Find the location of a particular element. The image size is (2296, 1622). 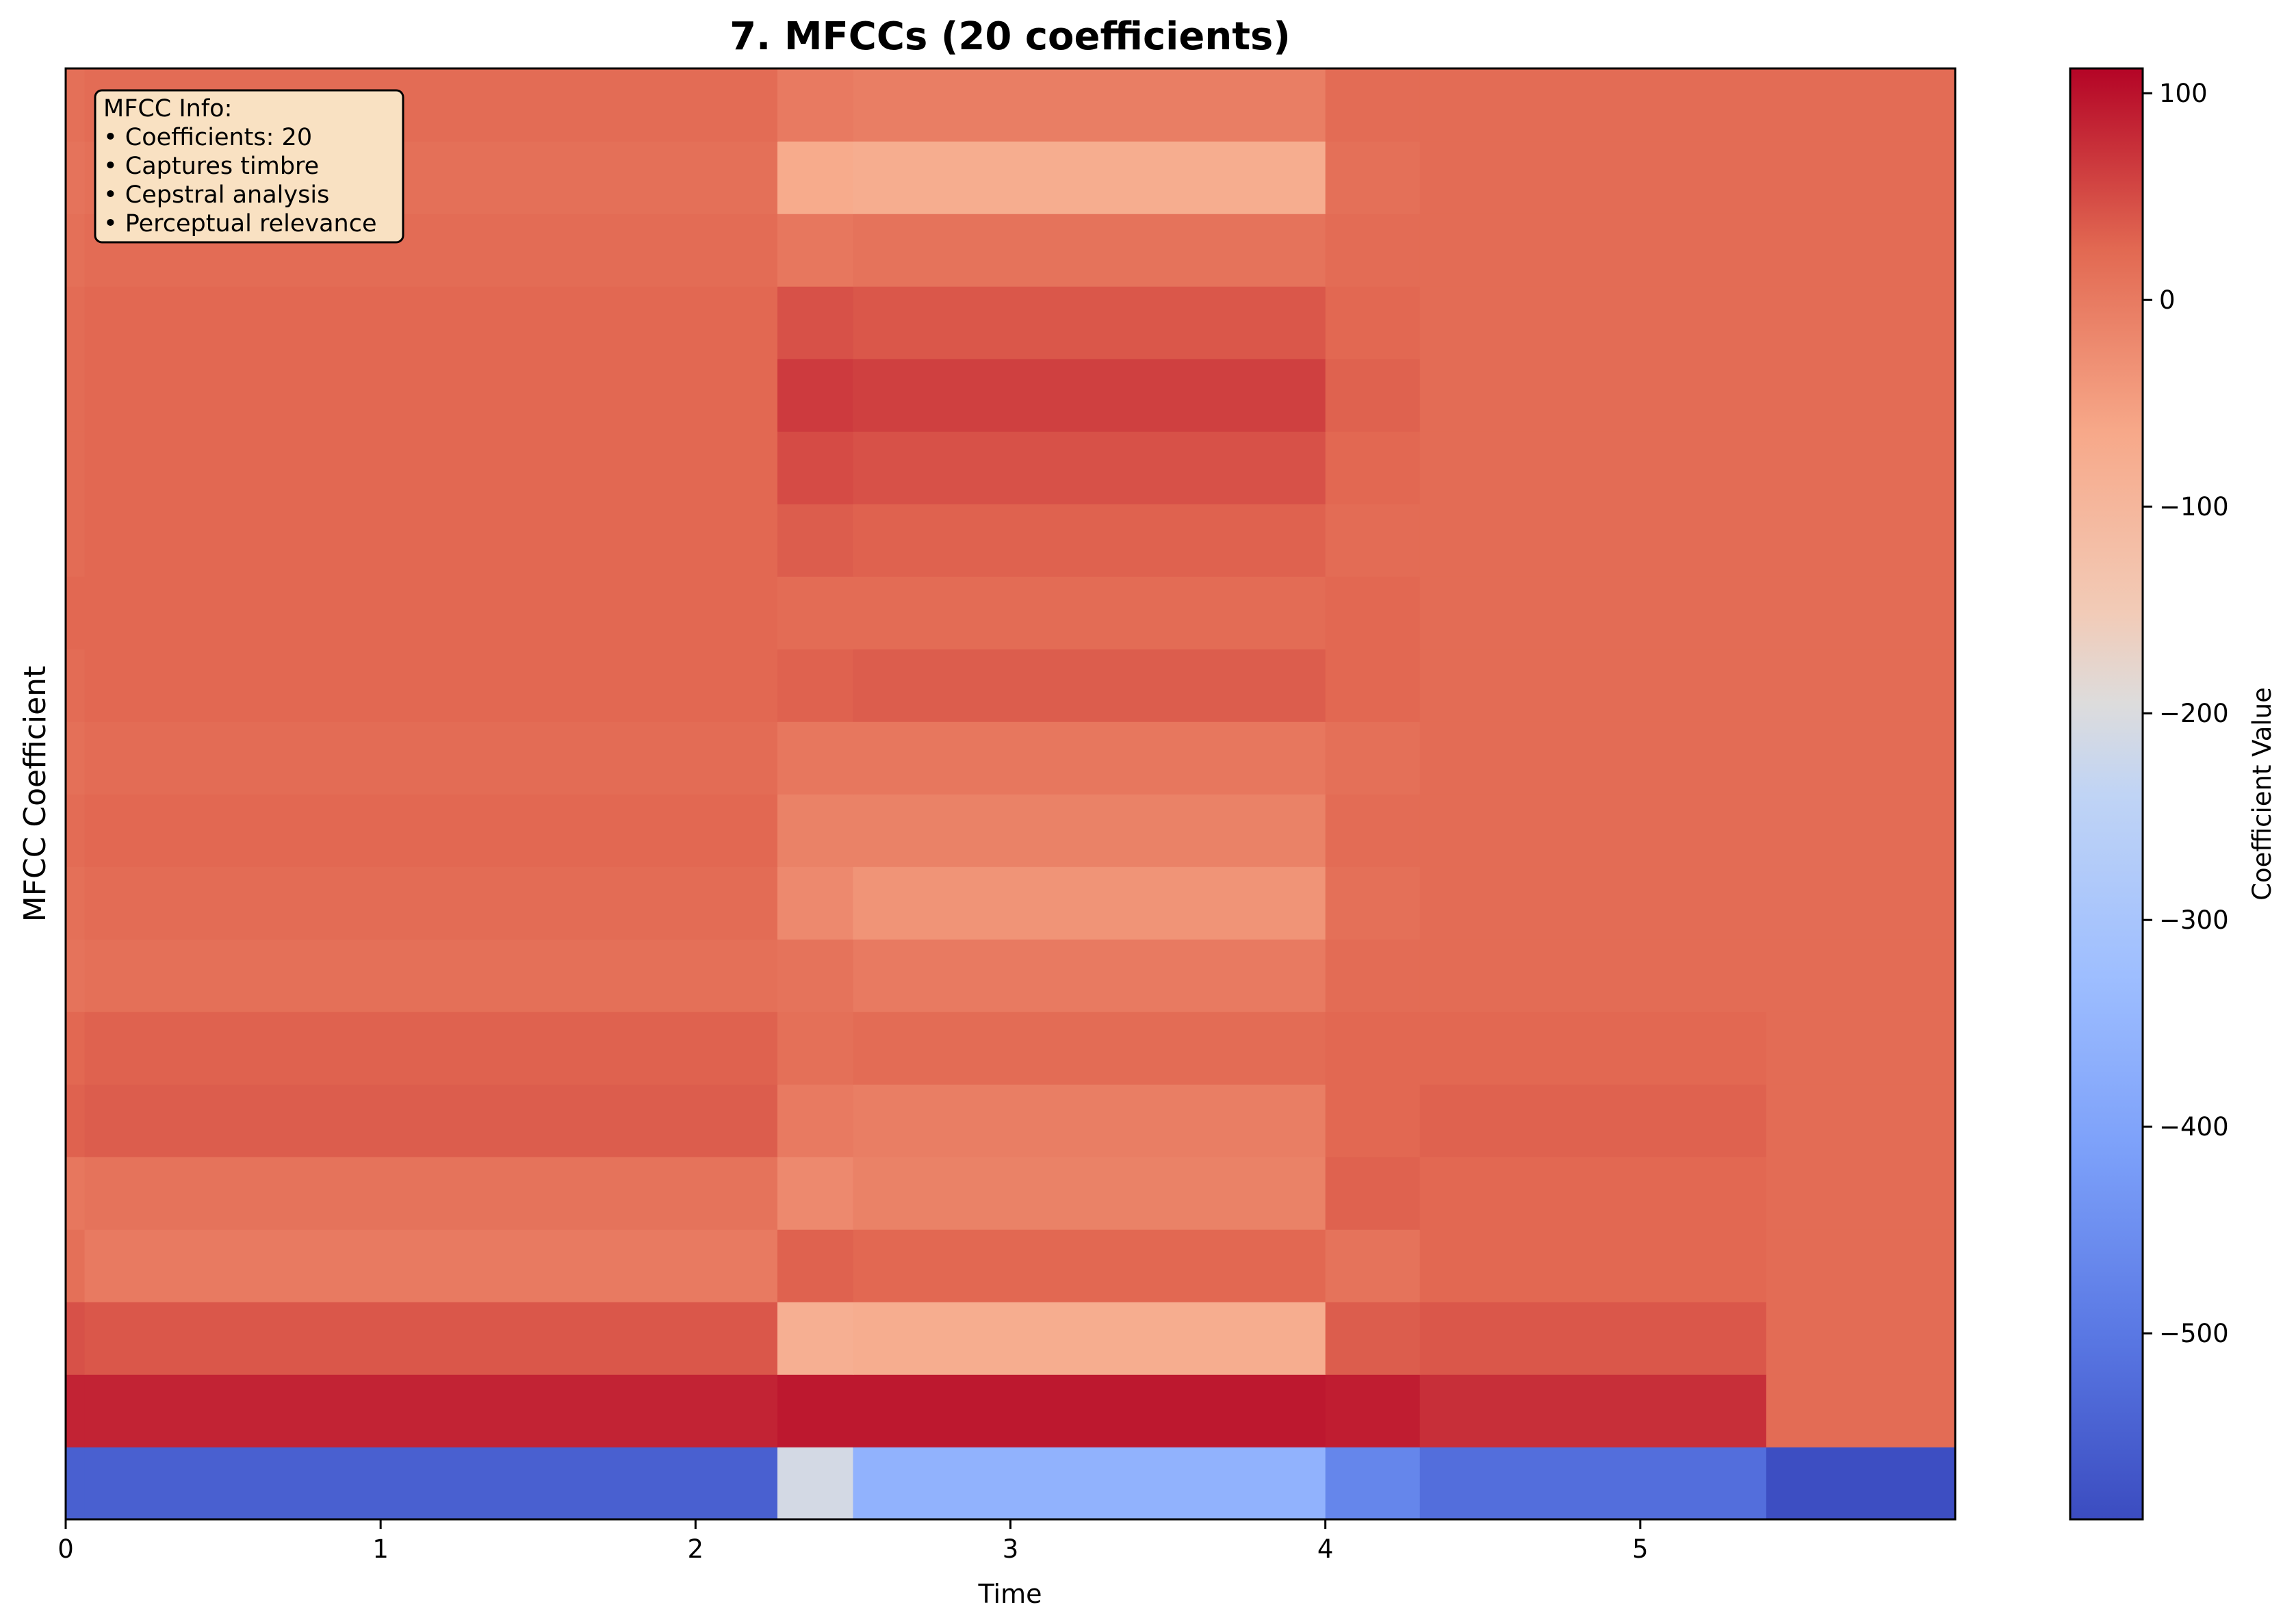

info-line-title: MFCC Info: is located at coordinates (167, 109).